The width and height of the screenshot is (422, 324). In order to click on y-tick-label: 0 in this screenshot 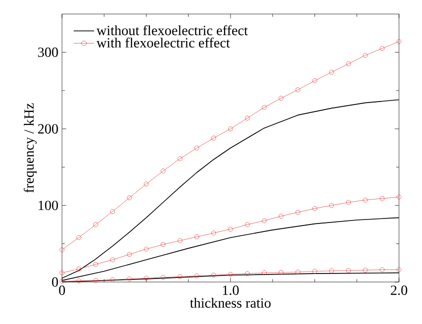, I will do `click(55, 282)`.